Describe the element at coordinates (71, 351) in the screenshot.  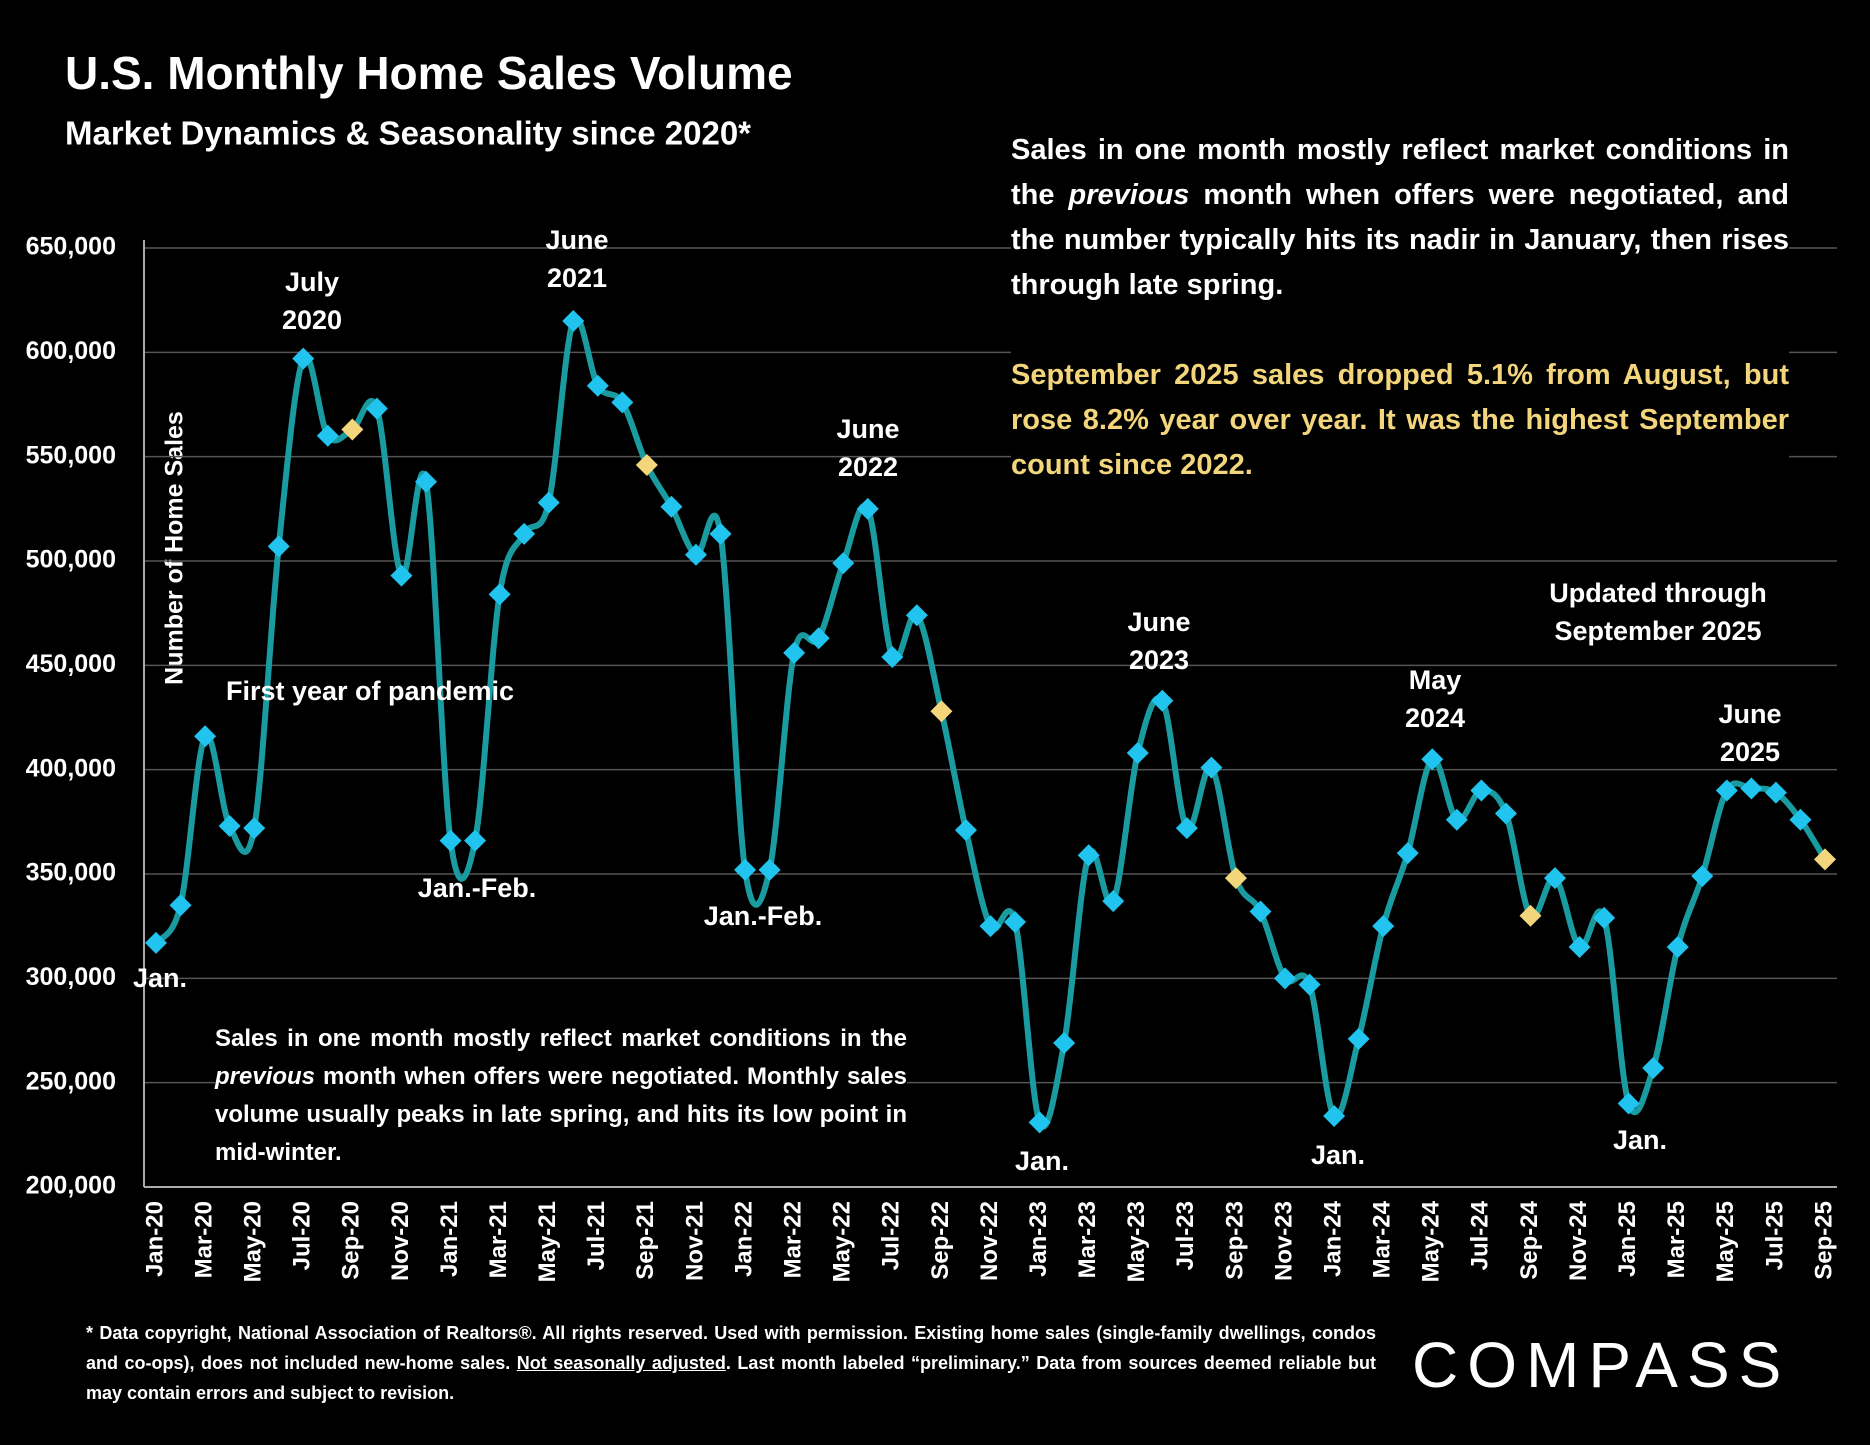
I see `y-tick-label: 600,000` at that location.